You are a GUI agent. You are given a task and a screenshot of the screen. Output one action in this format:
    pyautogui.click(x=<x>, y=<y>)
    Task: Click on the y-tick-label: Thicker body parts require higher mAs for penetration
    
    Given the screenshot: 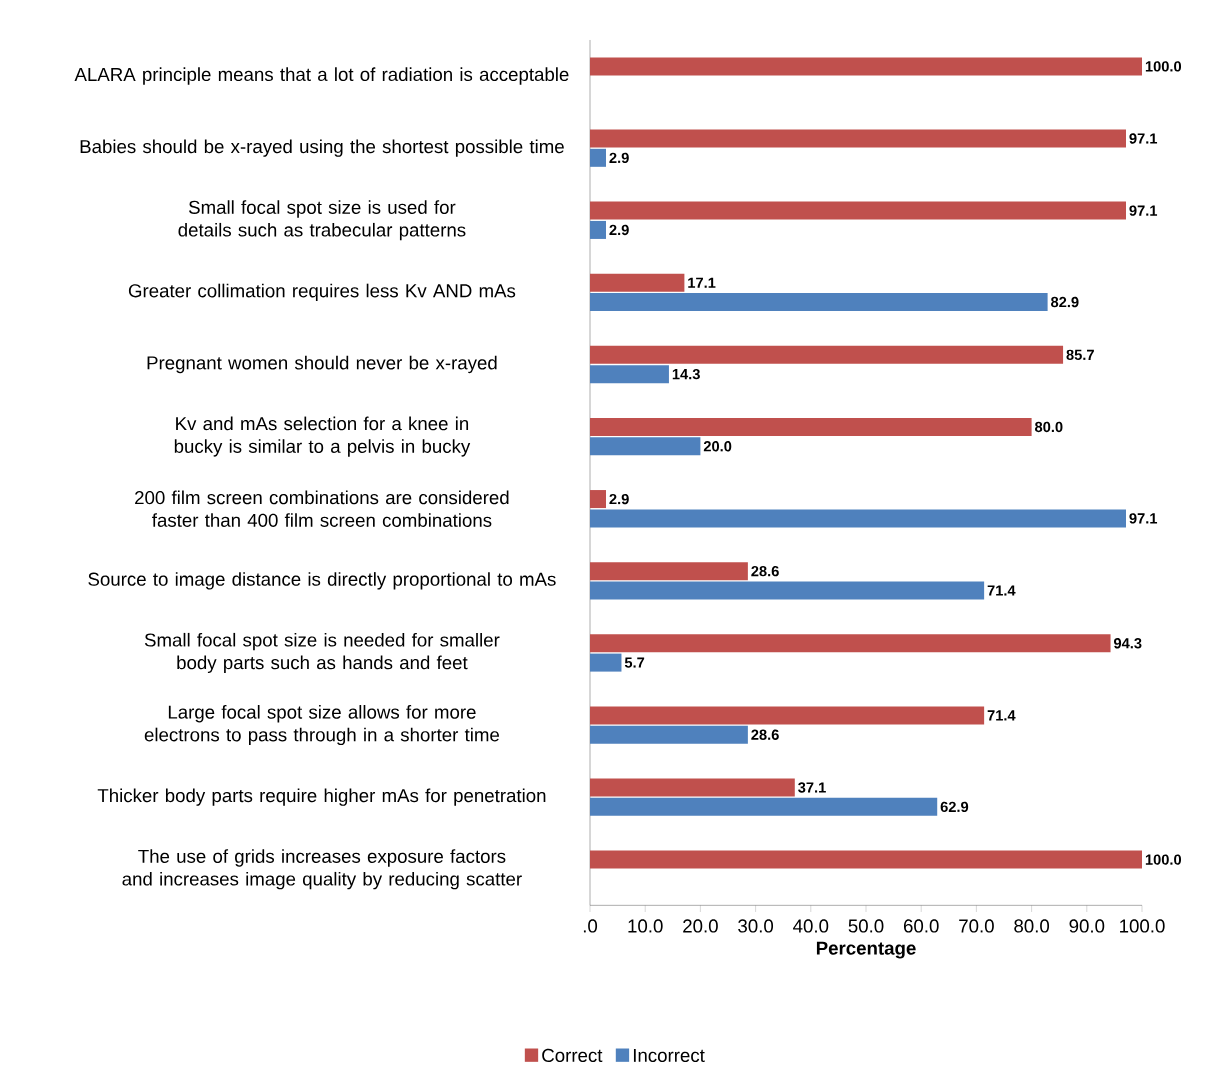 What is the action you would take?
    pyautogui.click(x=321, y=797)
    